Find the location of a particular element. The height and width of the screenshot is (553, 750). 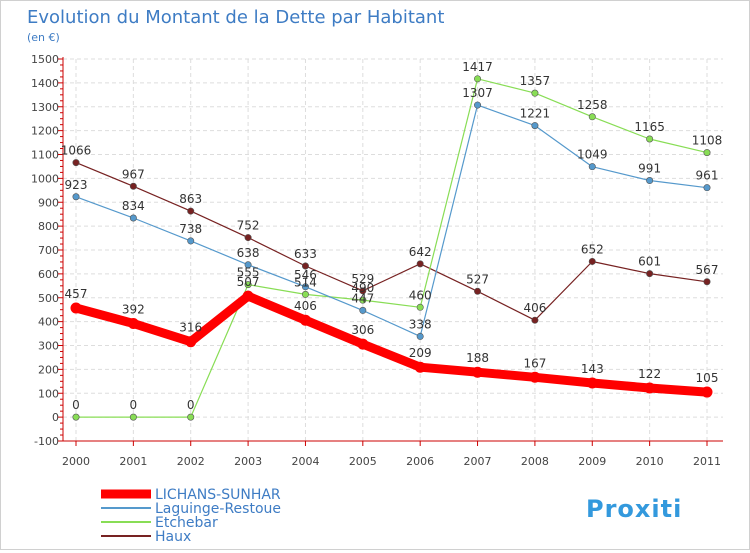

y-tick-label: 1300 is located at coordinates (45, 107).